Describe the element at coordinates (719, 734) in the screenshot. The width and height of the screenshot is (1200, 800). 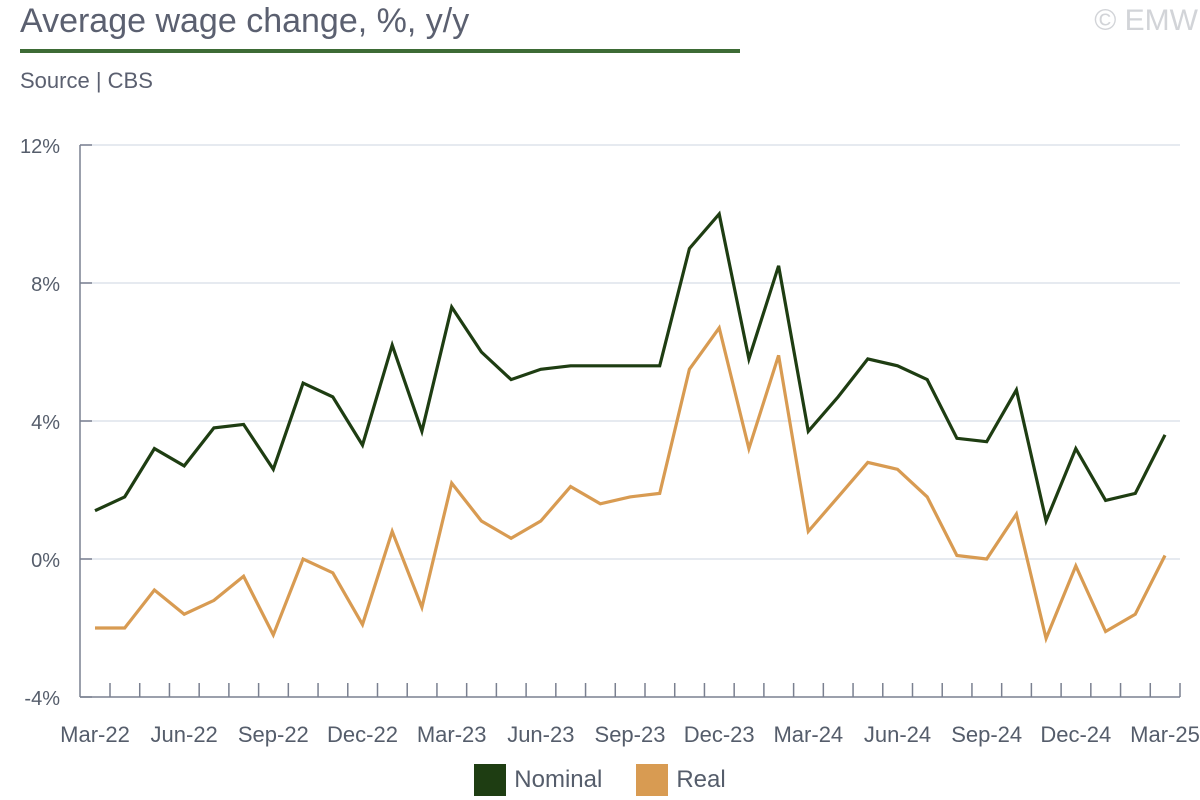
I see `x-tick-label: Dec-23` at that location.